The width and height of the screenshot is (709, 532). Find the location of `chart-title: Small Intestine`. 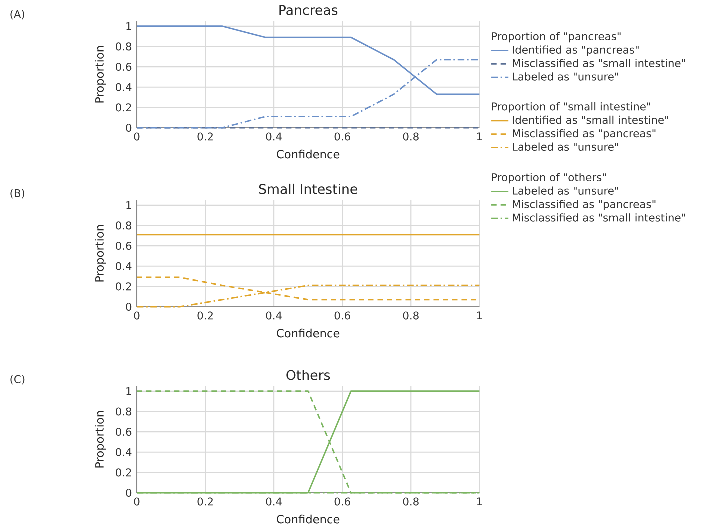

chart-title: Small Intestine is located at coordinates (308, 189).